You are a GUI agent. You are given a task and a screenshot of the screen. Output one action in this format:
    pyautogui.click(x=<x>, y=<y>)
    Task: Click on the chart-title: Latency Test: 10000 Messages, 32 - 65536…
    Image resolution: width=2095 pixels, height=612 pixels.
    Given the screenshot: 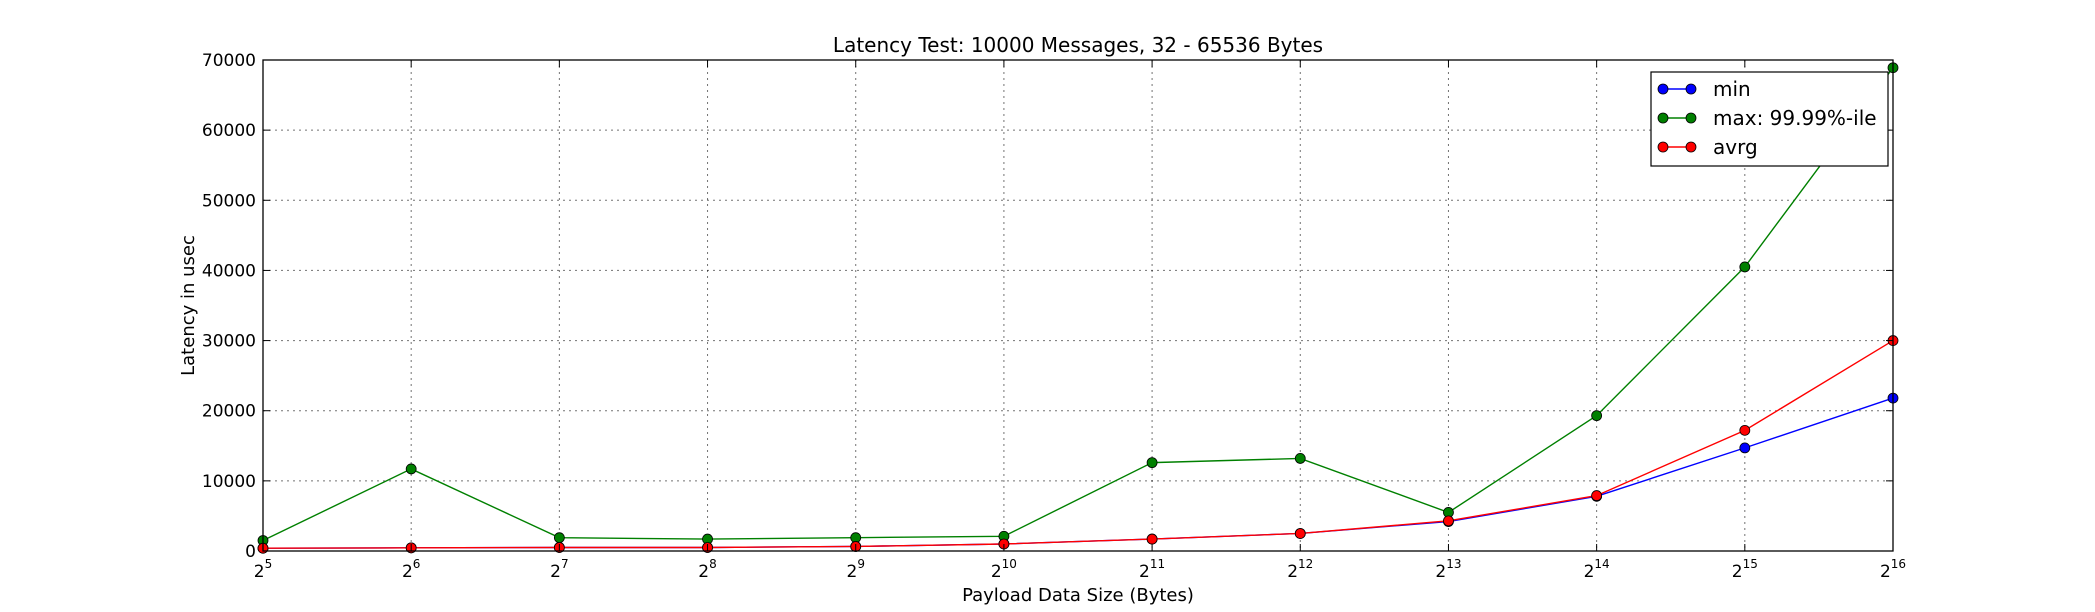 What is the action you would take?
    pyautogui.click(x=1078, y=45)
    